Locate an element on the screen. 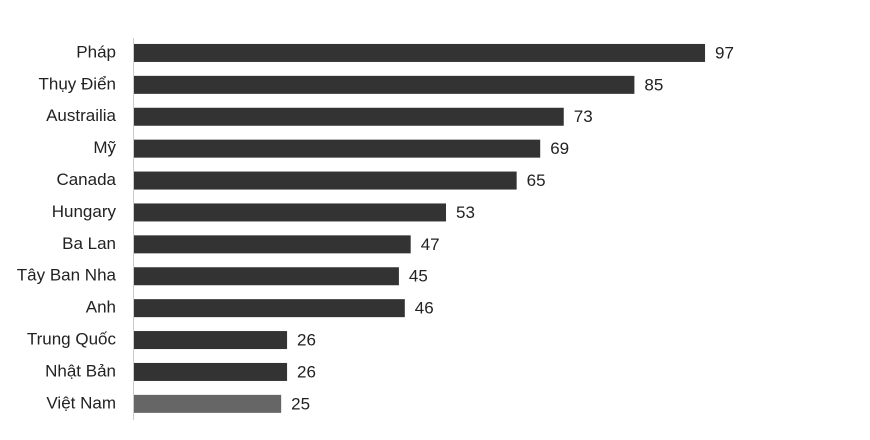  category-label: Tây Ban Nha is located at coordinates (67, 275).